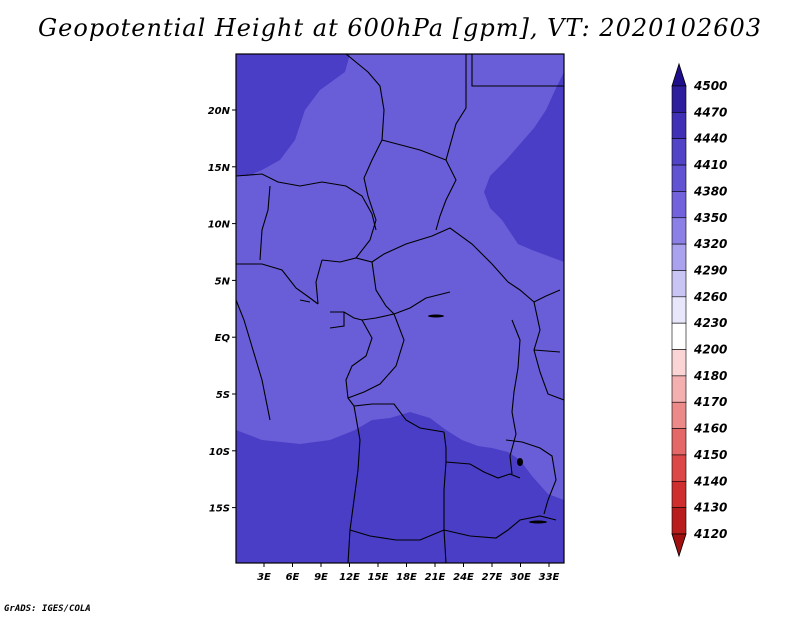  I want to click on lat-tick-label: 10N, so click(219, 225).